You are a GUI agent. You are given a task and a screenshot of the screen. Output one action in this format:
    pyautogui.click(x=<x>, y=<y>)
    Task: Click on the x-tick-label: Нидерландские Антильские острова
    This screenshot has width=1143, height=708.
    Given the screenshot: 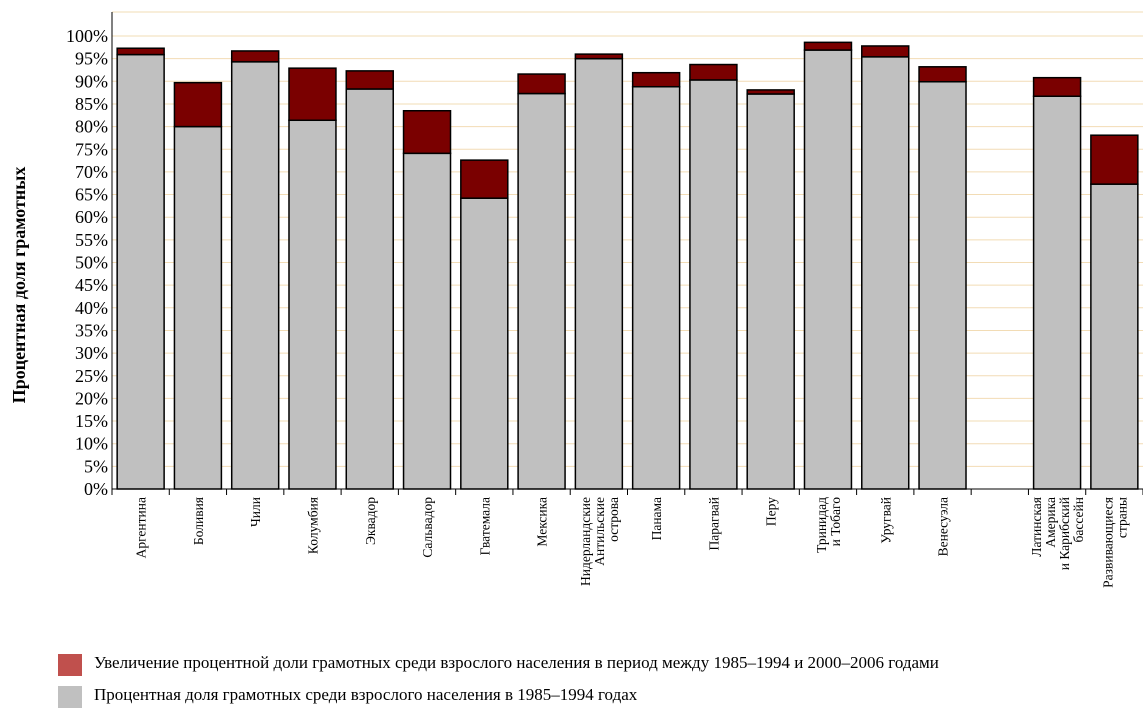 What is the action you would take?
    pyautogui.click(x=599, y=541)
    